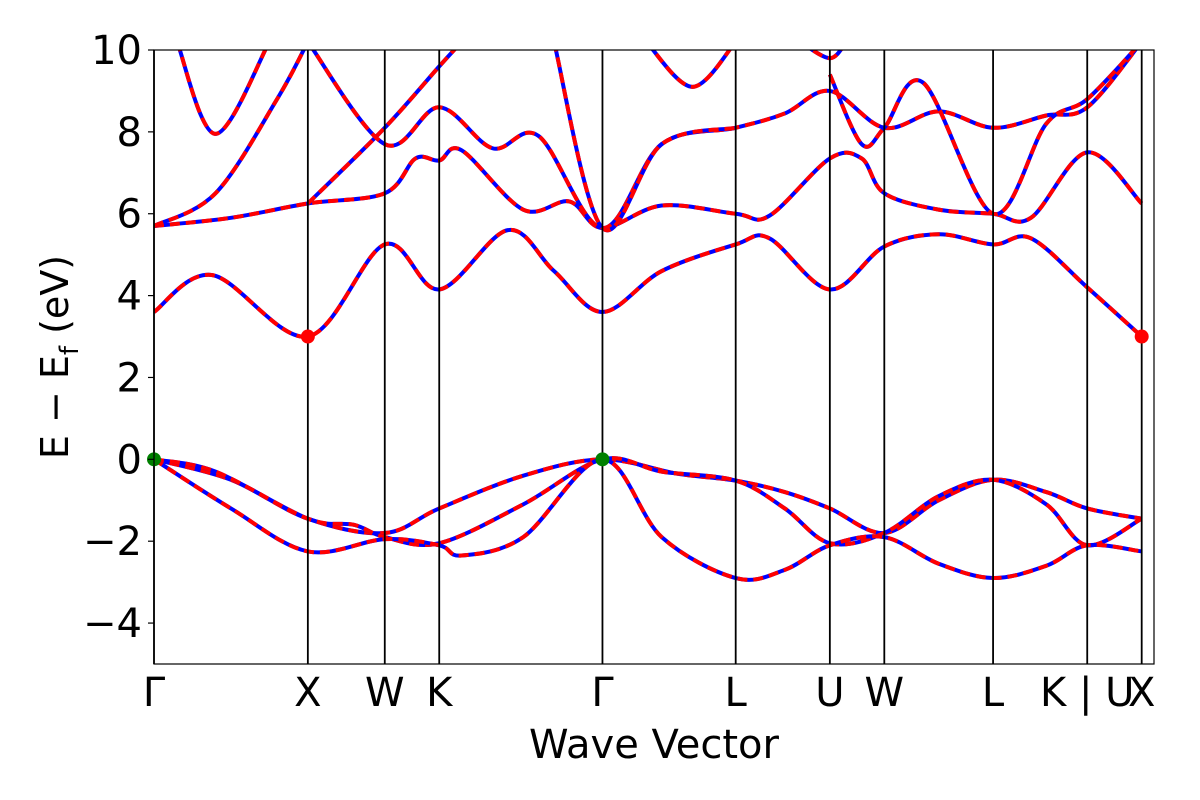 Image resolution: width=1200 pixels, height=800 pixels. Describe the element at coordinates (116, 51) in the screenshot. I see `y-tick-label-8: 10` at that location.